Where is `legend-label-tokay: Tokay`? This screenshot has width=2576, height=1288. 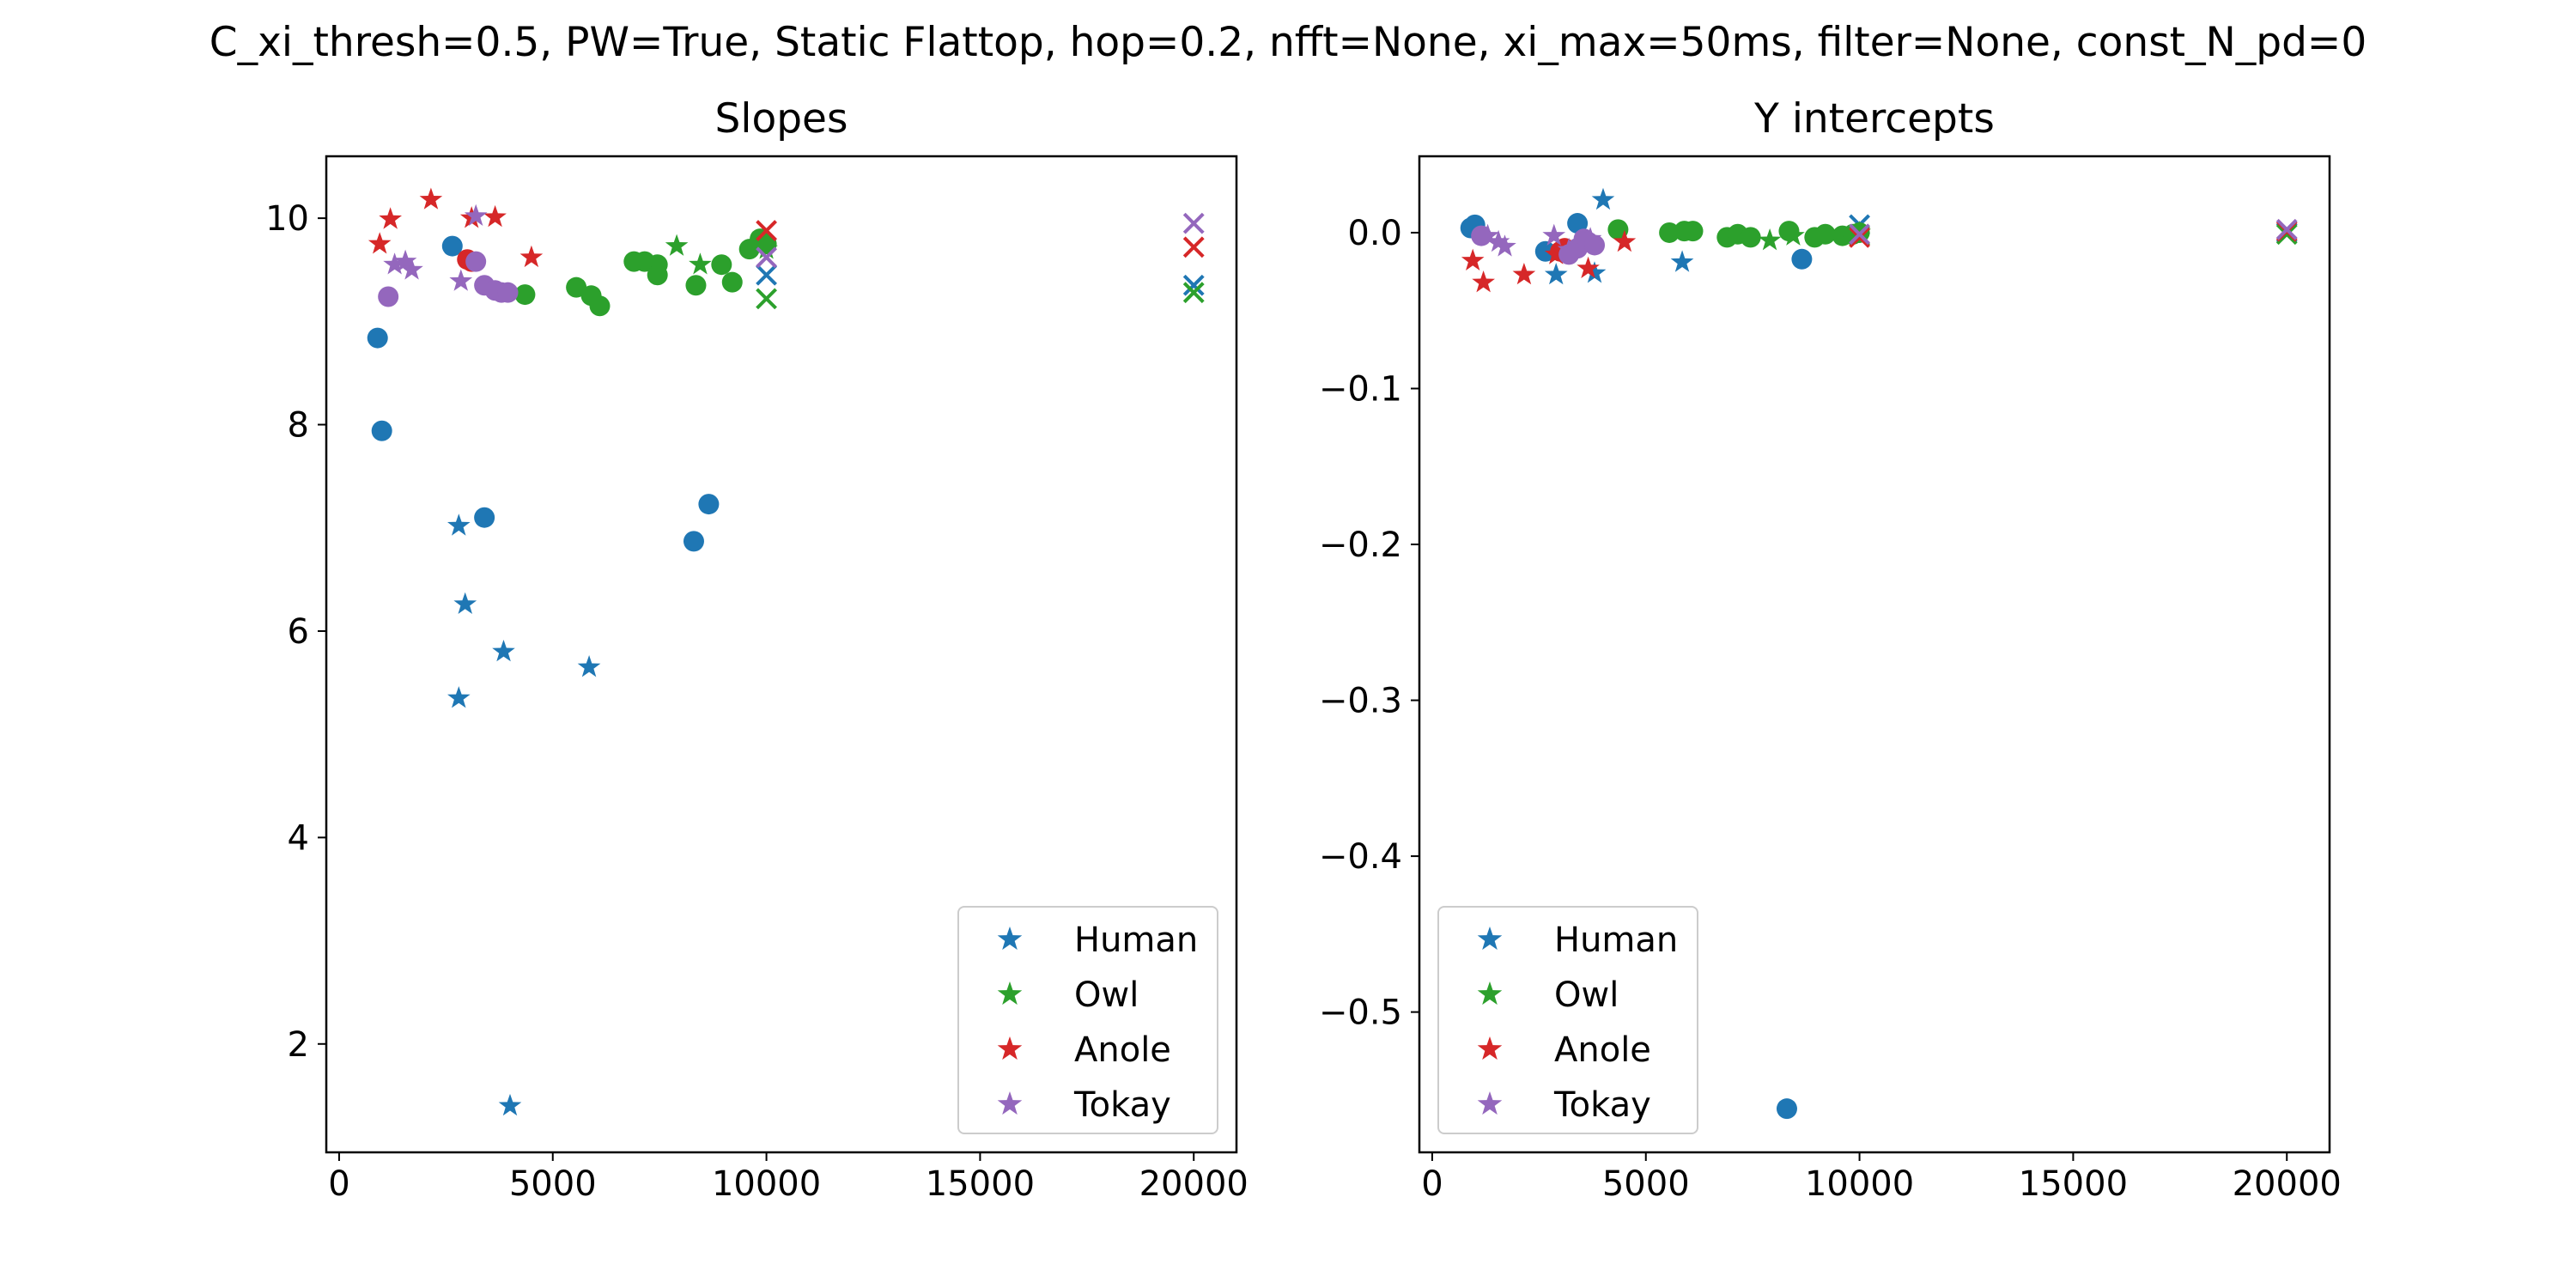
legend-label-tokay: Tokay is located at coordinates (1122, 1105).